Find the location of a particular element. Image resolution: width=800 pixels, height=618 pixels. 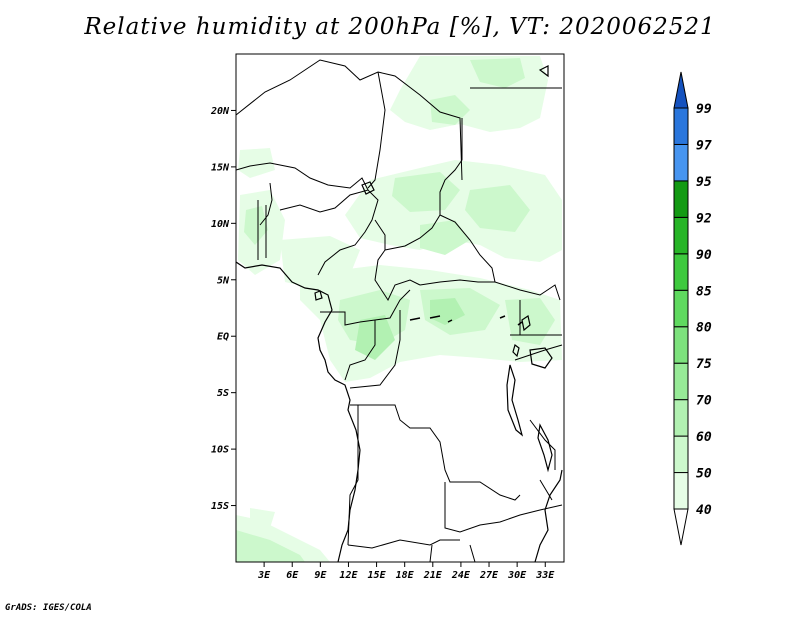

colorbar-level-label: 97 is located at coordinates (704, 145).